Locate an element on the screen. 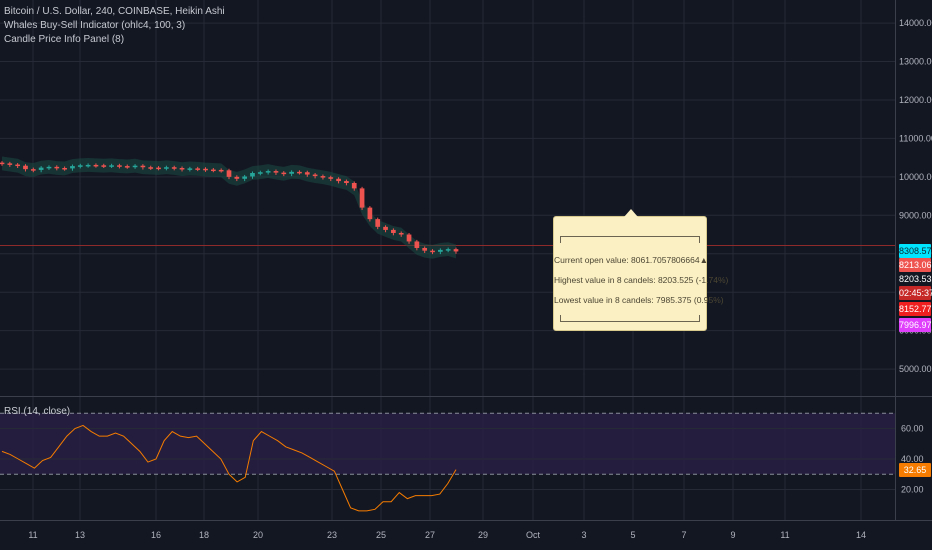 This screenshot has width=932, height=550. price-tag: 8213.06 is located at coordinates (915, 265).